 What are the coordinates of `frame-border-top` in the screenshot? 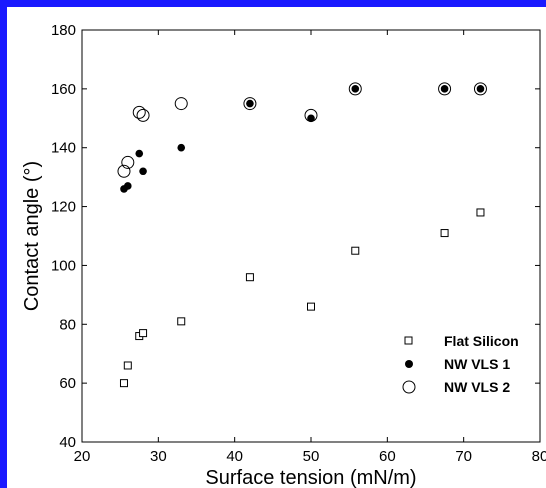 It's located at (273, 3).